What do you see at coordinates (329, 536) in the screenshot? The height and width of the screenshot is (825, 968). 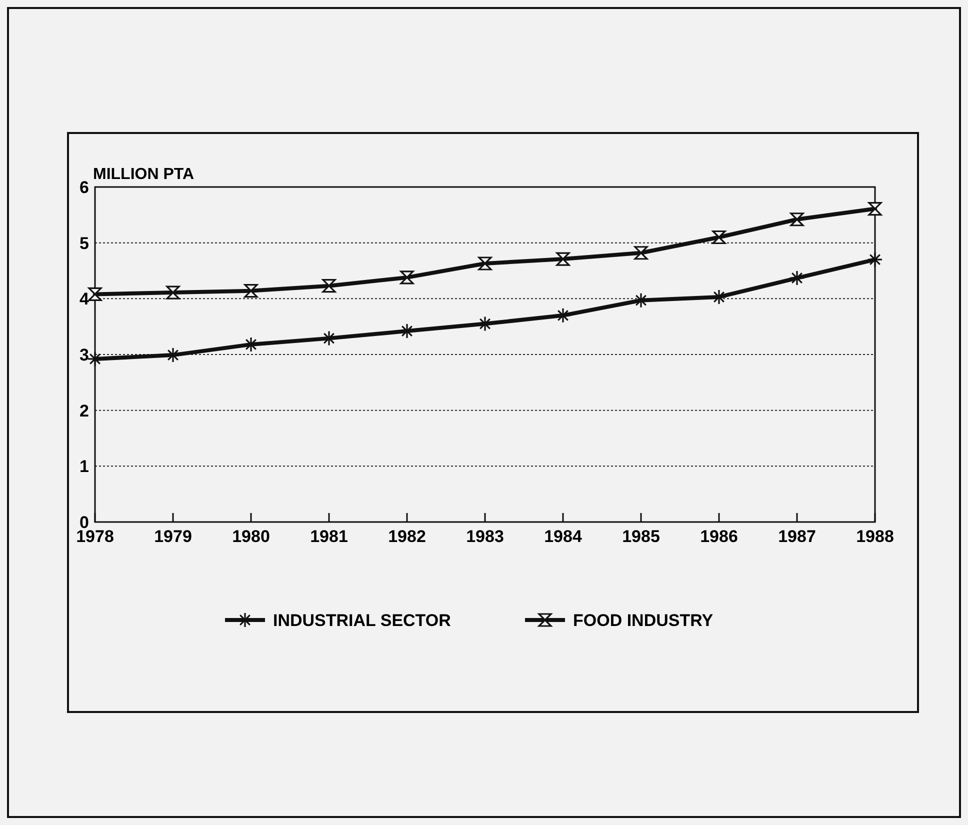 I see `x-tick-label: 1981` at bounding box center [329, 536].